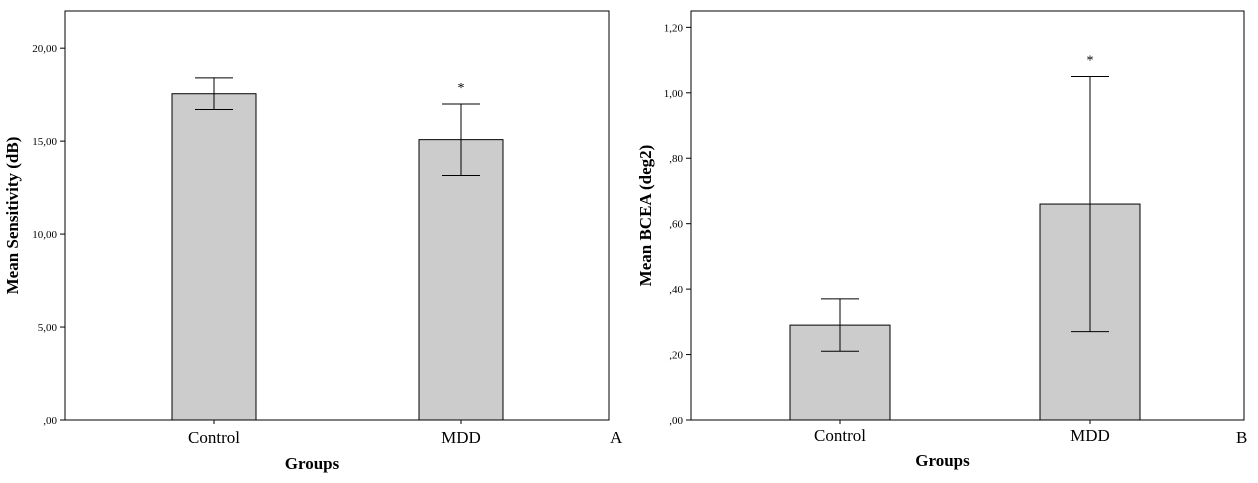 This screenshot has height=483, width=1258. What do you see at coordinates (616, 437) in the screenshot?
I see `panel-letter: A` at bounding box center [616, 437].